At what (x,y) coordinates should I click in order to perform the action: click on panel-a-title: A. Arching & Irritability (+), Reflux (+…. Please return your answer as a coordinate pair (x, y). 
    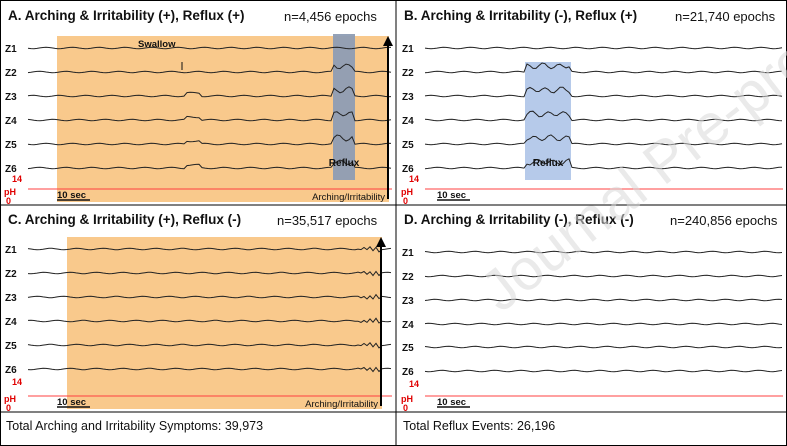
    Looking at the image, I should click on (126, 15).